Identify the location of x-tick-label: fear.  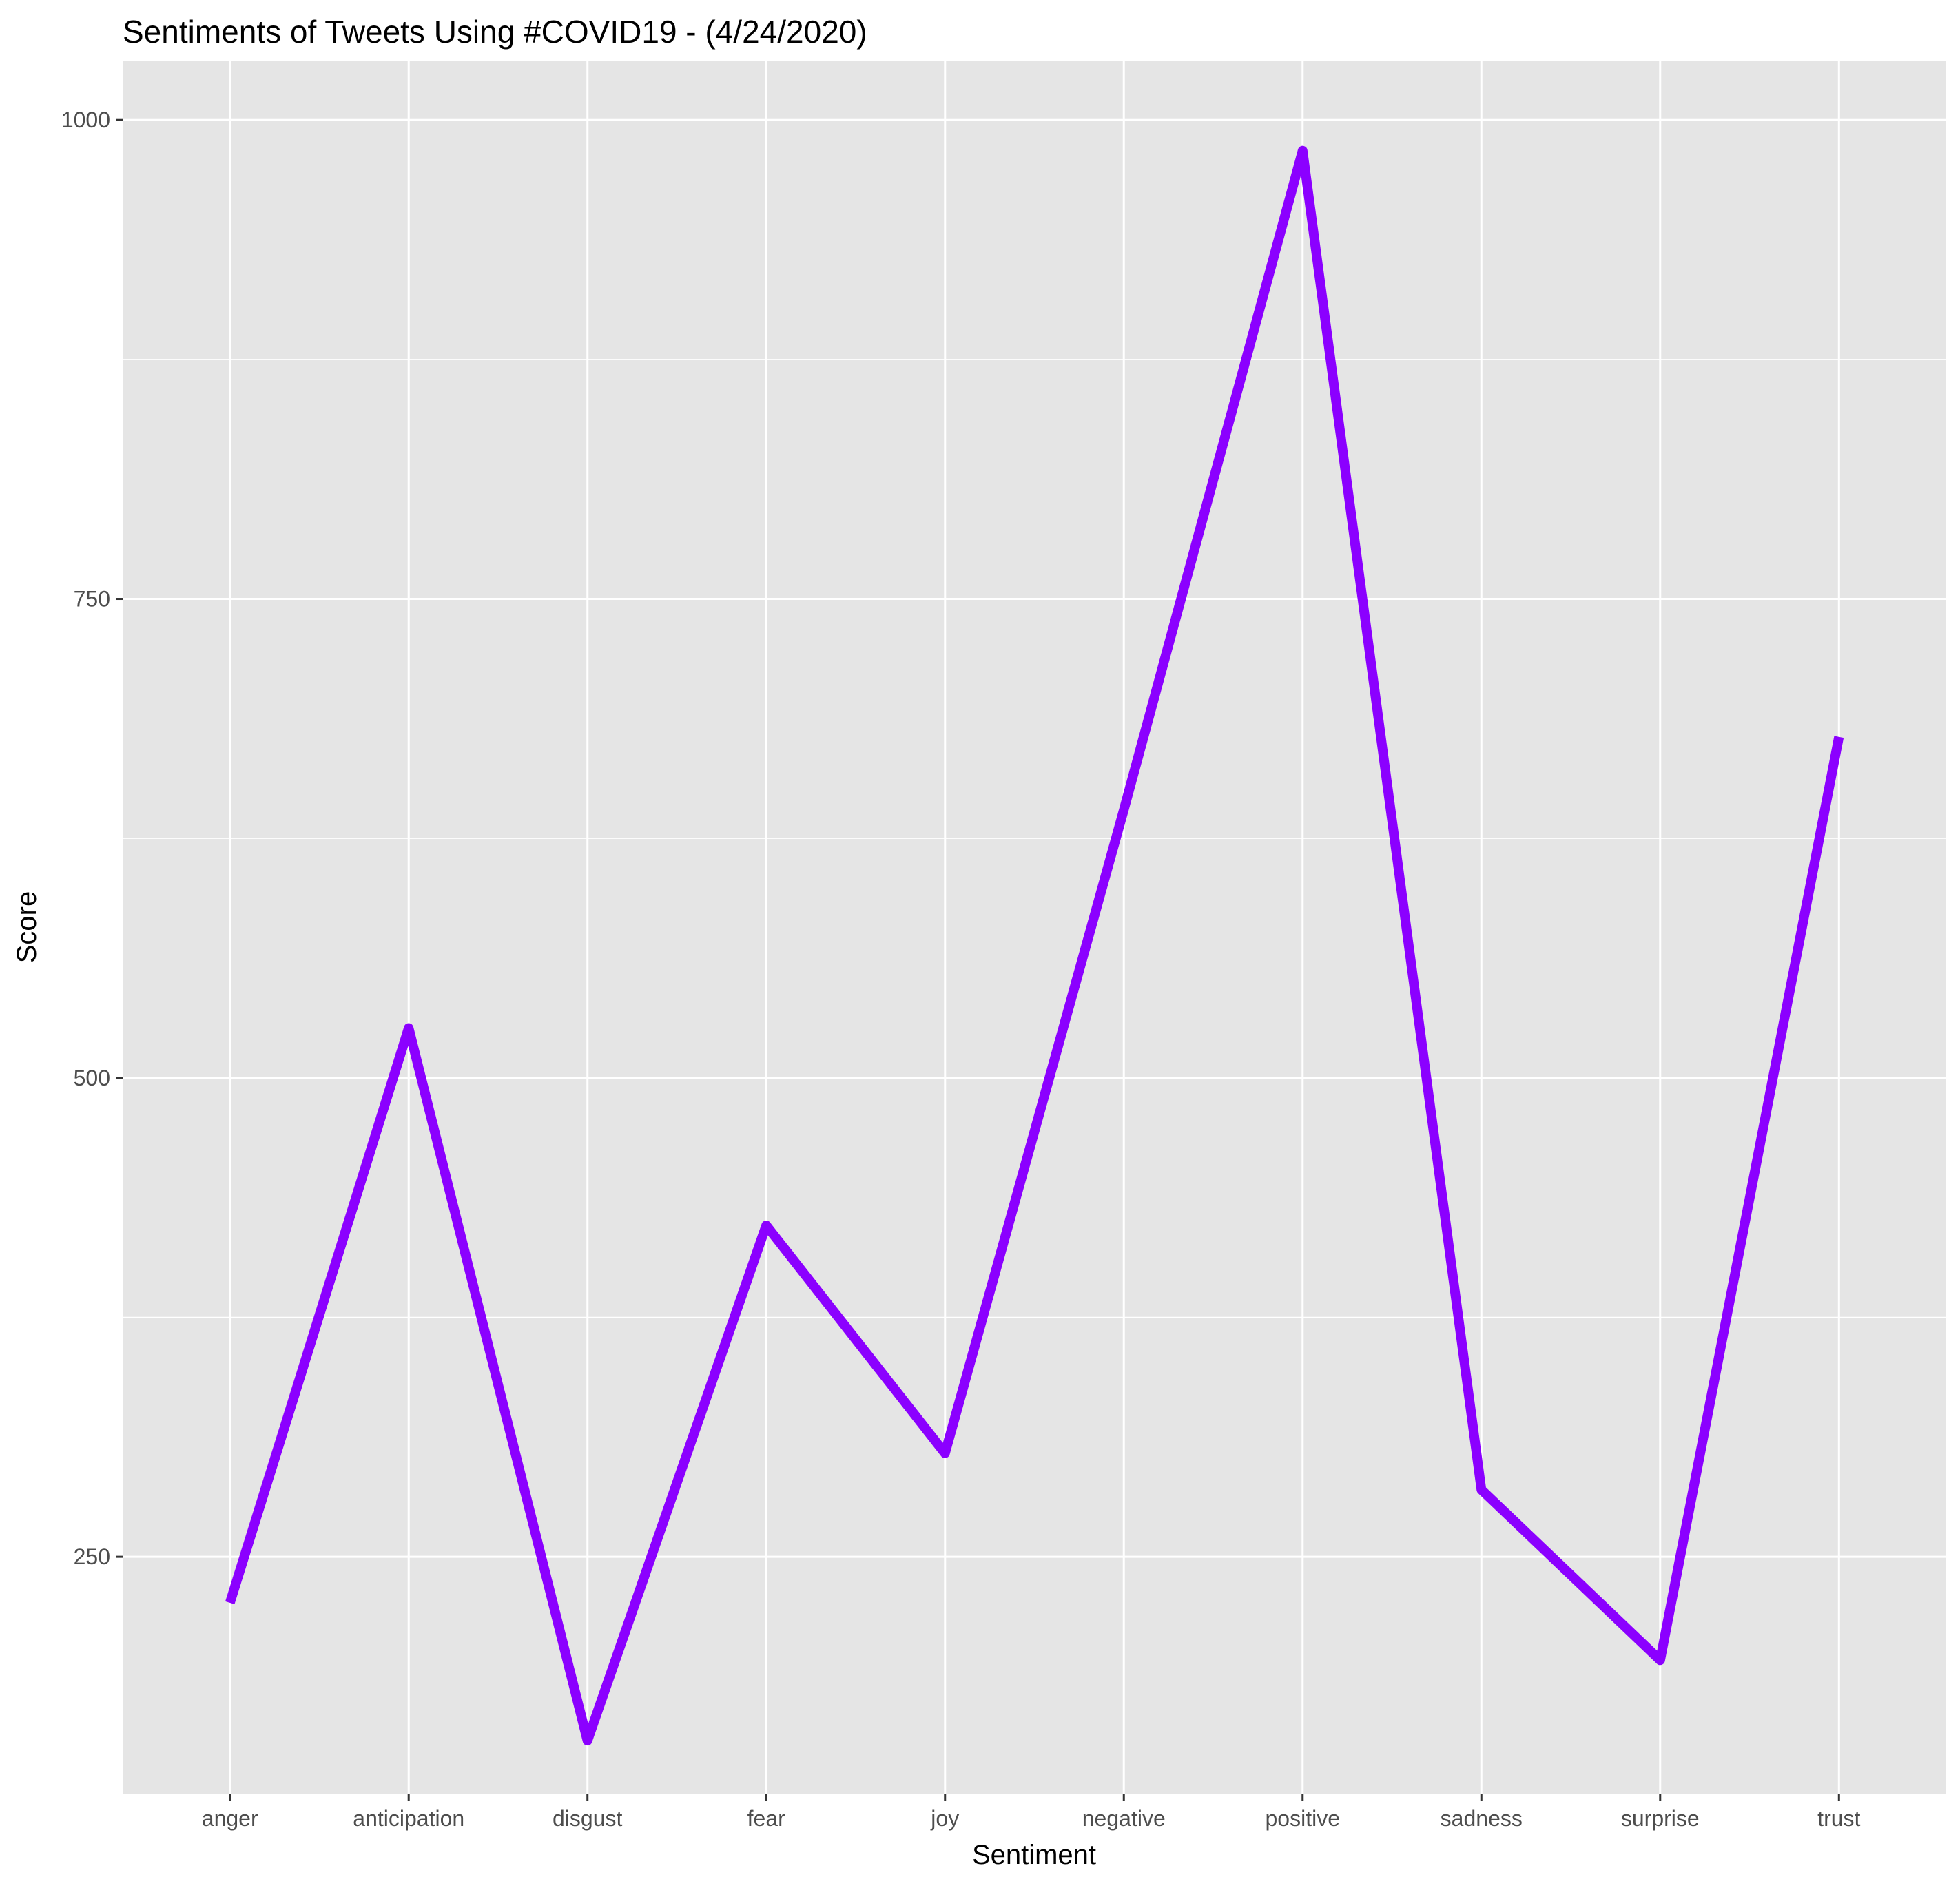
(766, 1818).